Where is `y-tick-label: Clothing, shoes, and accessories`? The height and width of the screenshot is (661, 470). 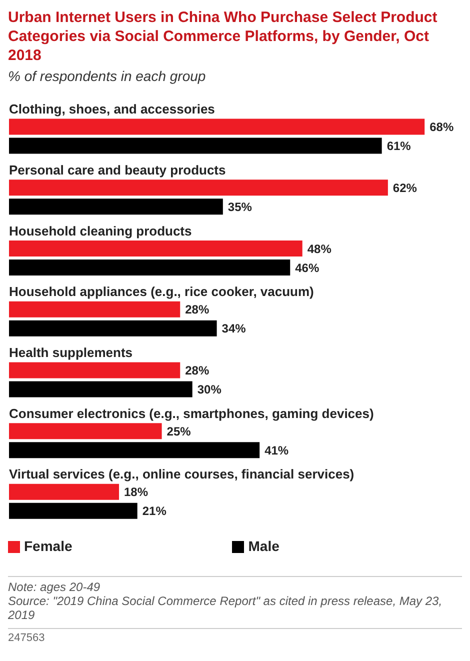
y-tick-label: Clothing, shoes, and accessories is located at coordinates (112, 109).